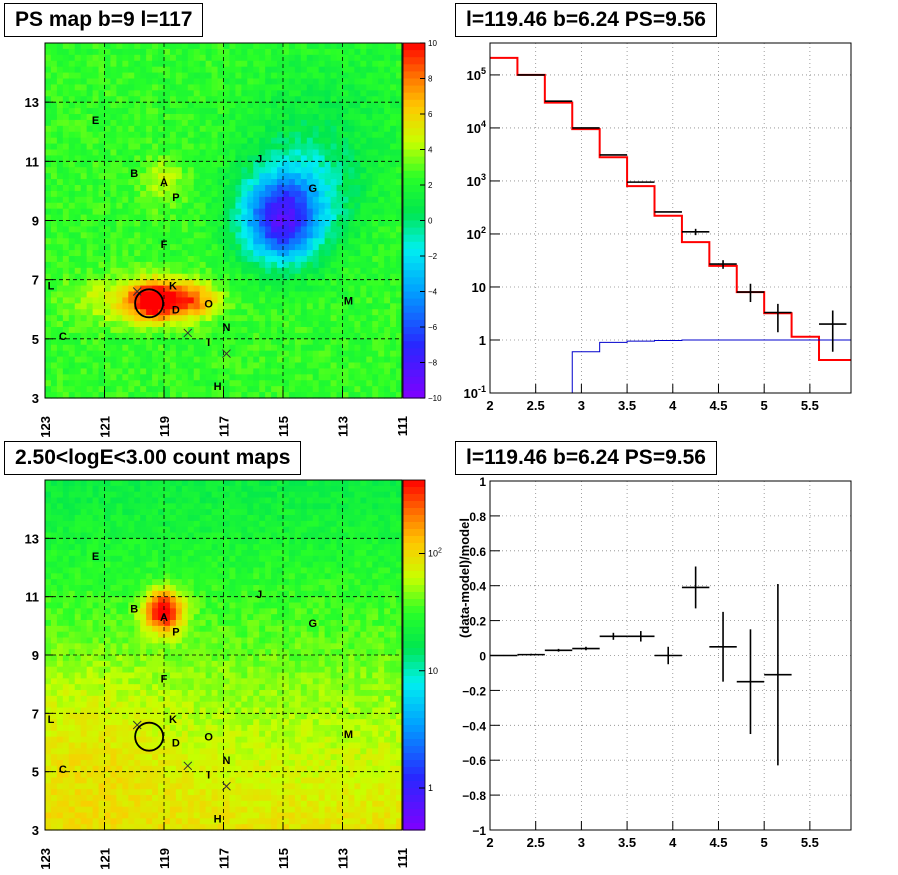 The image size is (898, 875). I want to click on residual-y-tick-label: −0.4, so click(474, 726).